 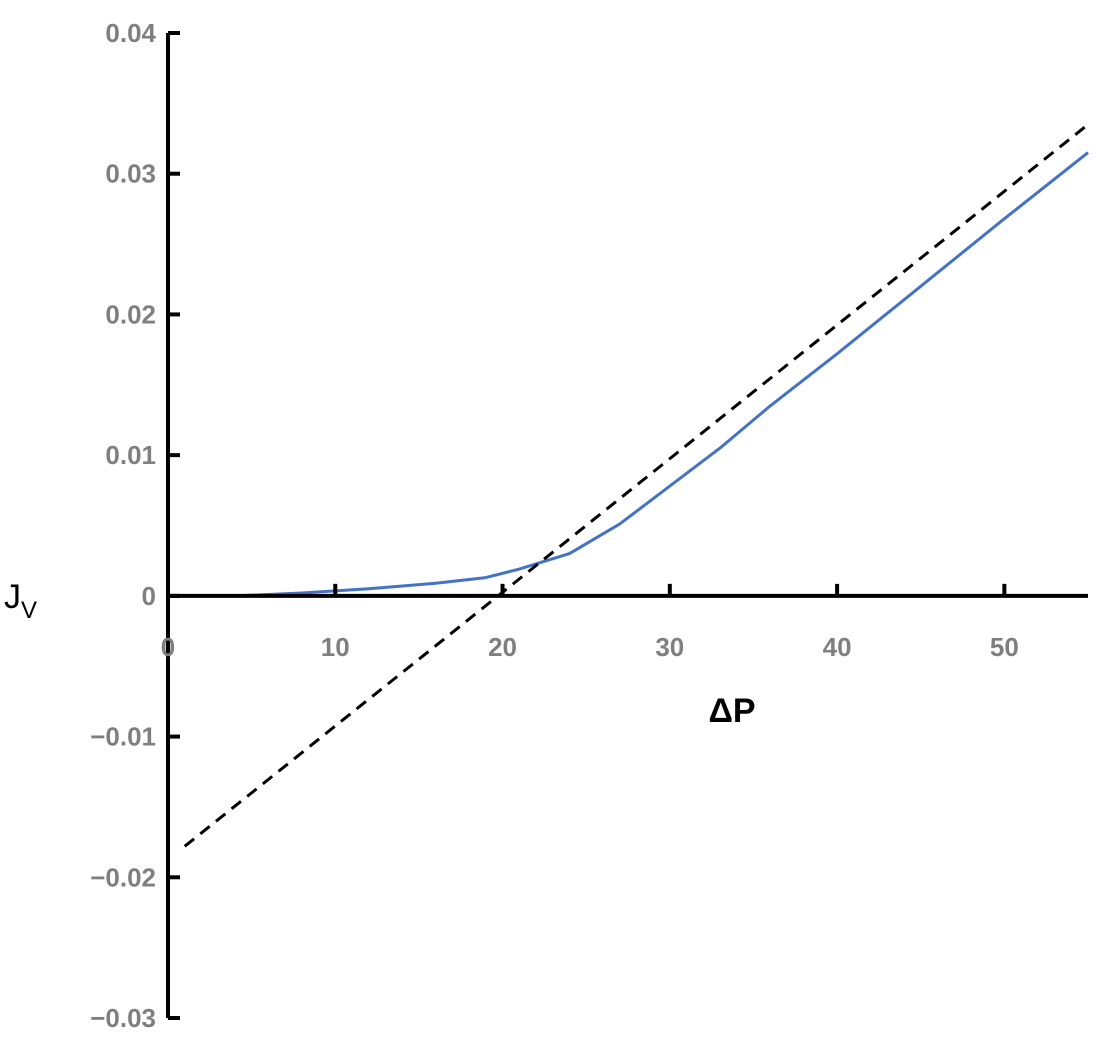 I want to click on x-axis-title: ΔP, so click(x=731, y=711).